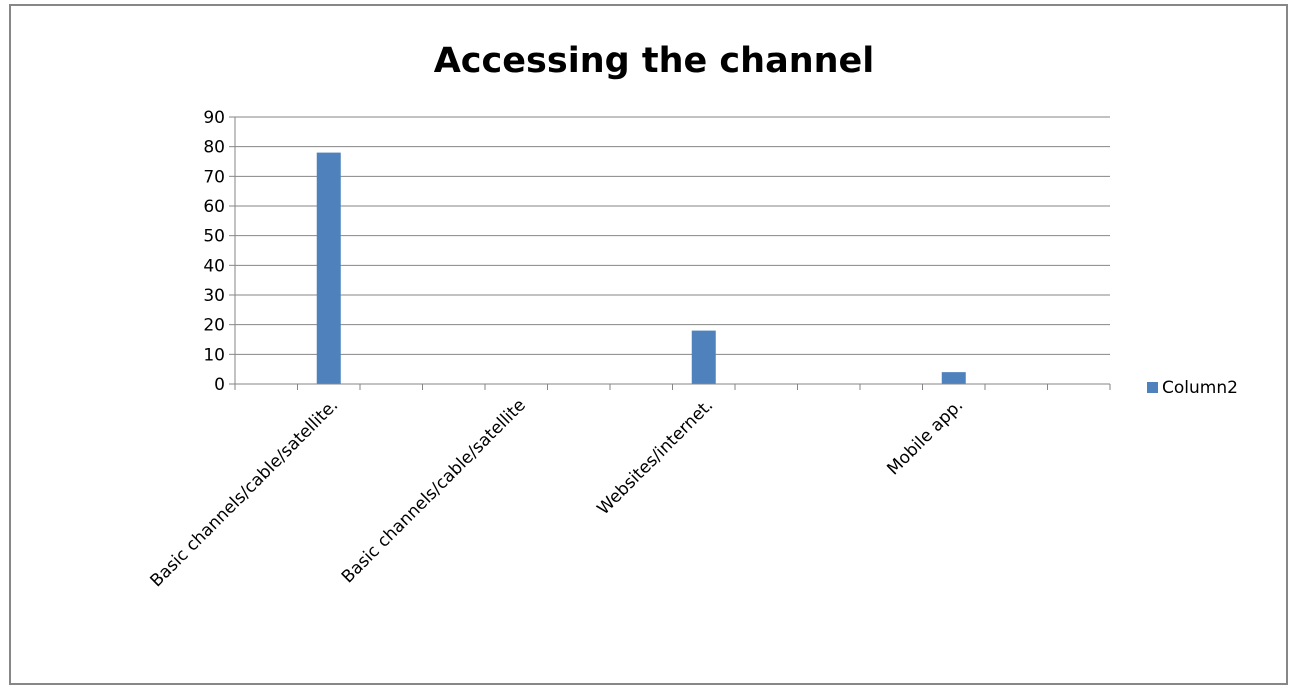  What do you see at coordinates (1200, 388) in the screenshot?
I see `legend-label: Column2` at bounding box center [1200, 388].